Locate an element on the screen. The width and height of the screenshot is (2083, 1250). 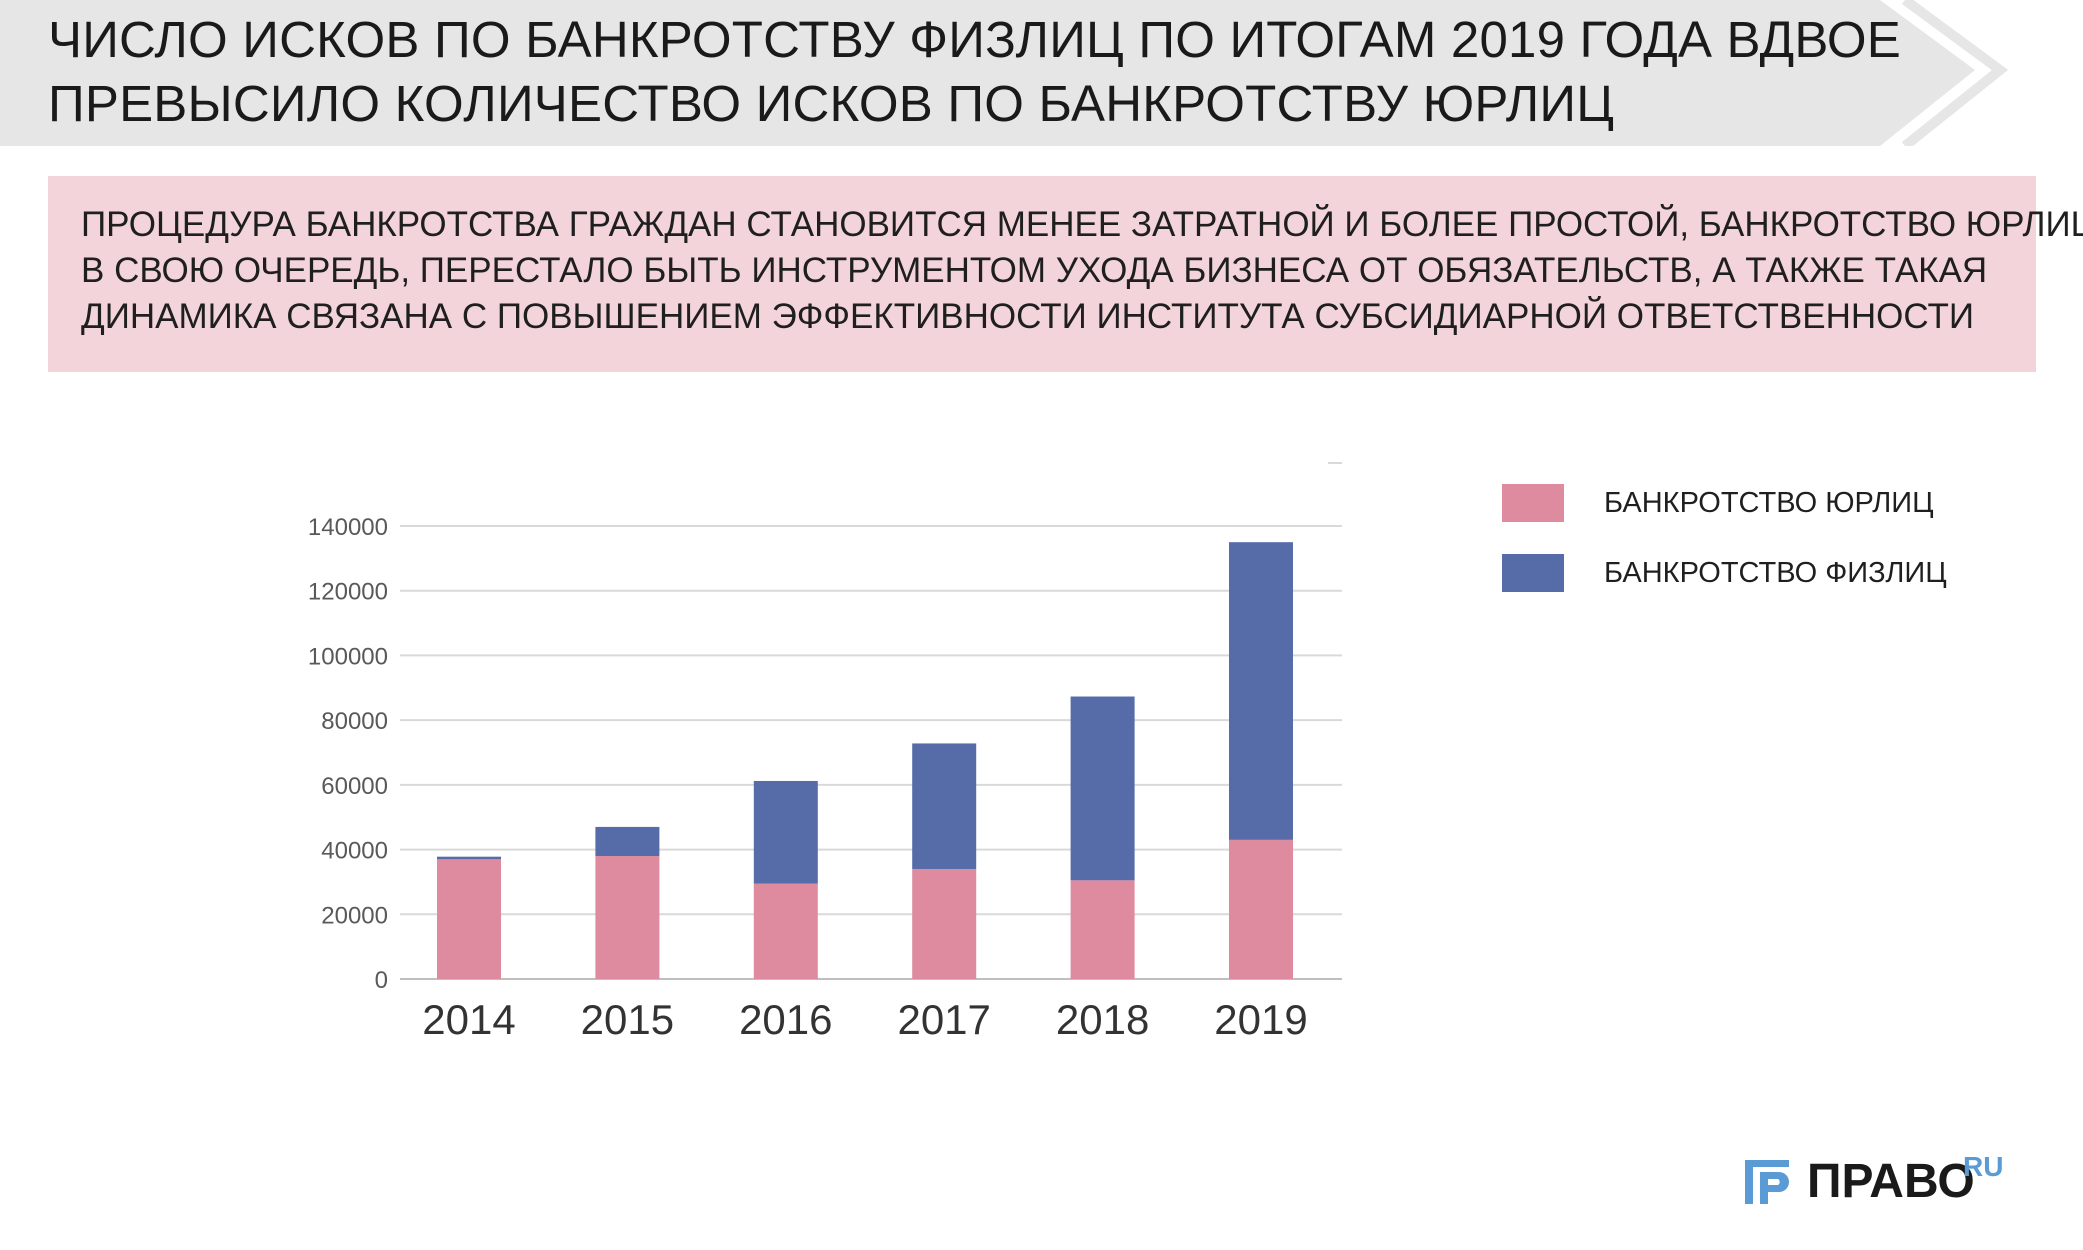
x-tick-label: 2016 is located at coordinates (785, 1019).